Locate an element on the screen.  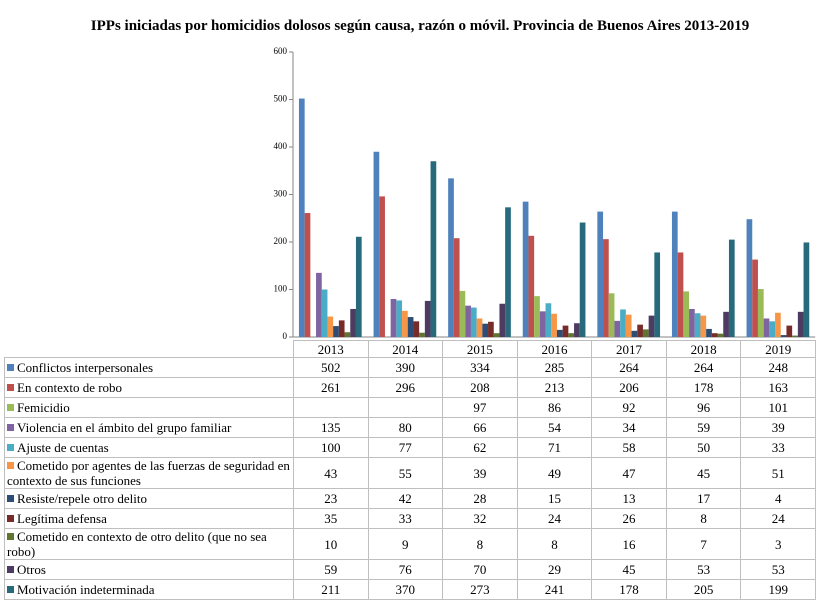
table-value: 47 is located at coordinates (629, 473).